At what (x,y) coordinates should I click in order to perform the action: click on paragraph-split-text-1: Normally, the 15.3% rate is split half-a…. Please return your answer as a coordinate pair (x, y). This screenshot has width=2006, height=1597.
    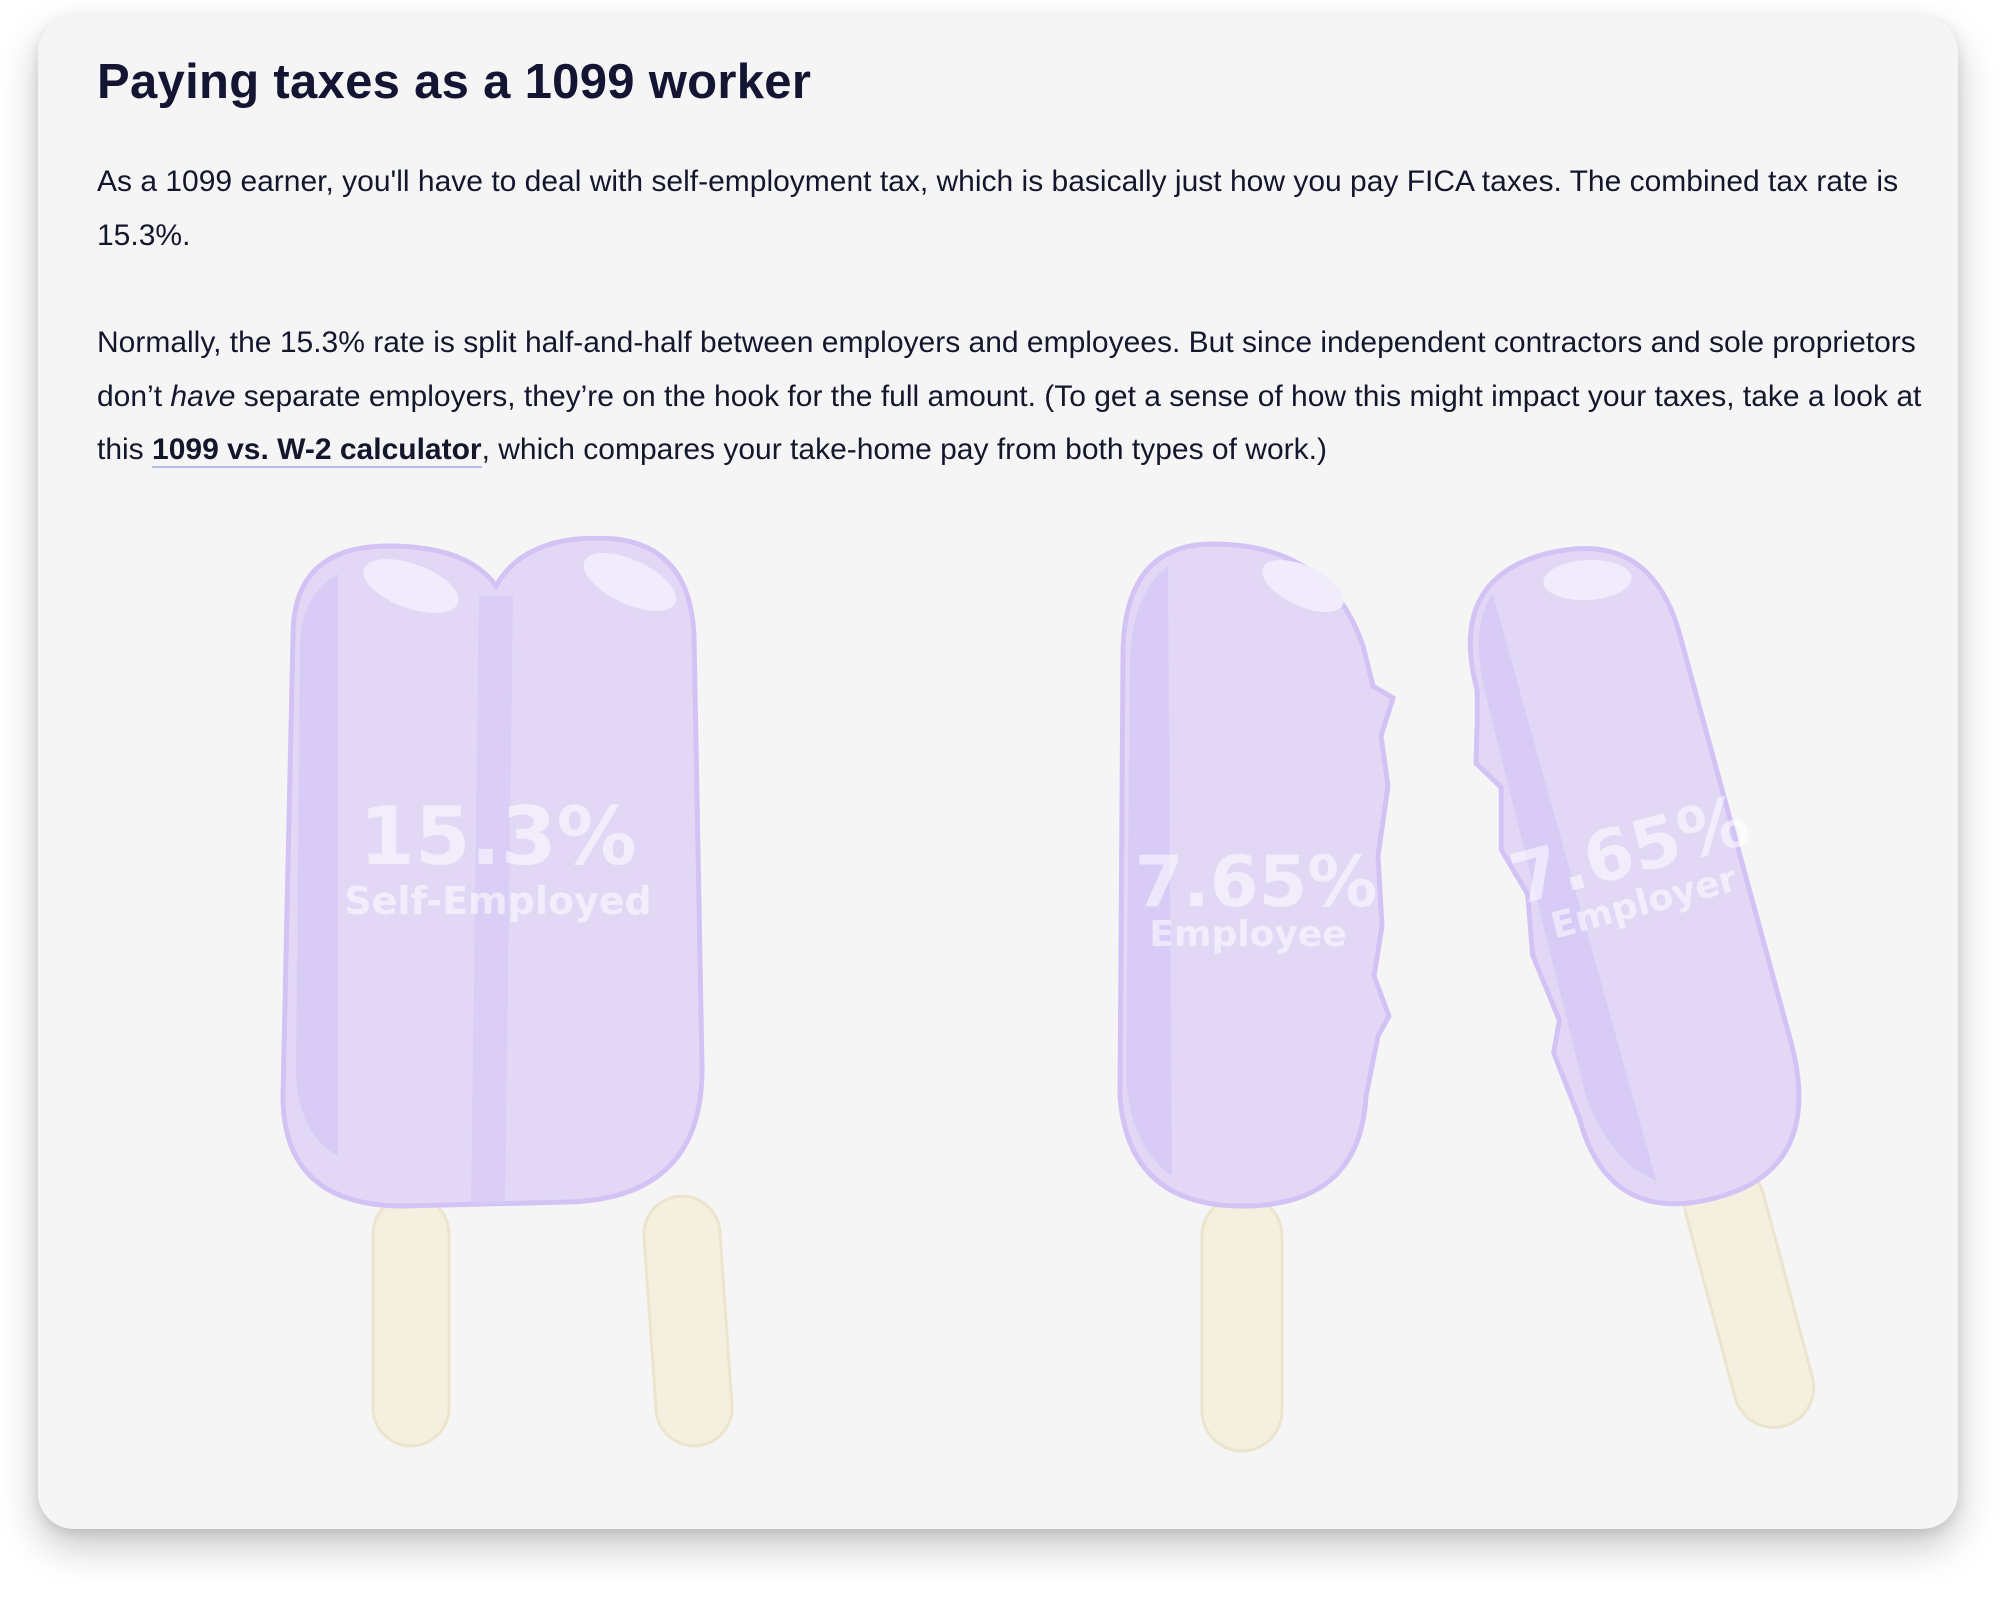
    Looking at the image, I should click on (1006, 369).